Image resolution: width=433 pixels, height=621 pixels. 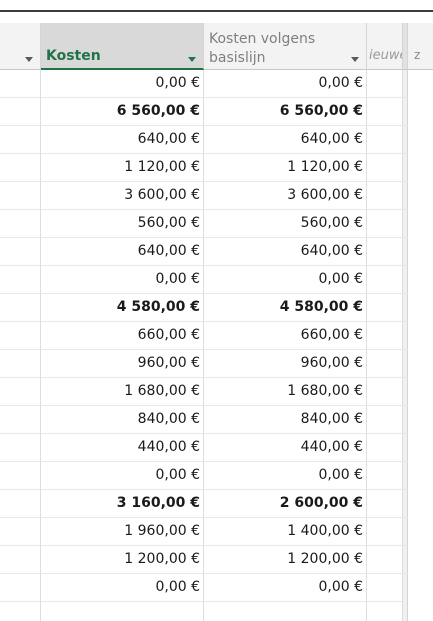 What do you see at coordinates (122, 112) in the screenshot?
I see `kosten-cell: 6 560,00 €` at bounding box center [122, 112].